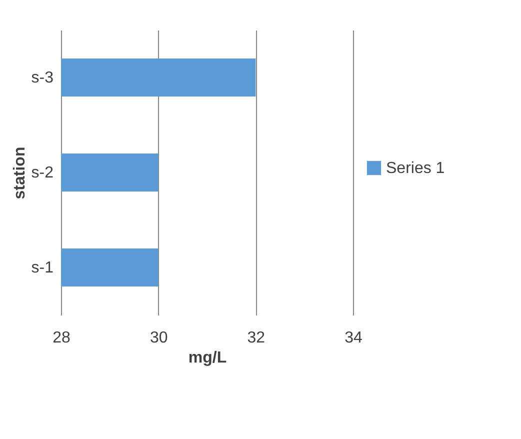 The width and height of the screenshot is (521, 439). I want to click on x-axis-title: mg/L, so click(207, 358).